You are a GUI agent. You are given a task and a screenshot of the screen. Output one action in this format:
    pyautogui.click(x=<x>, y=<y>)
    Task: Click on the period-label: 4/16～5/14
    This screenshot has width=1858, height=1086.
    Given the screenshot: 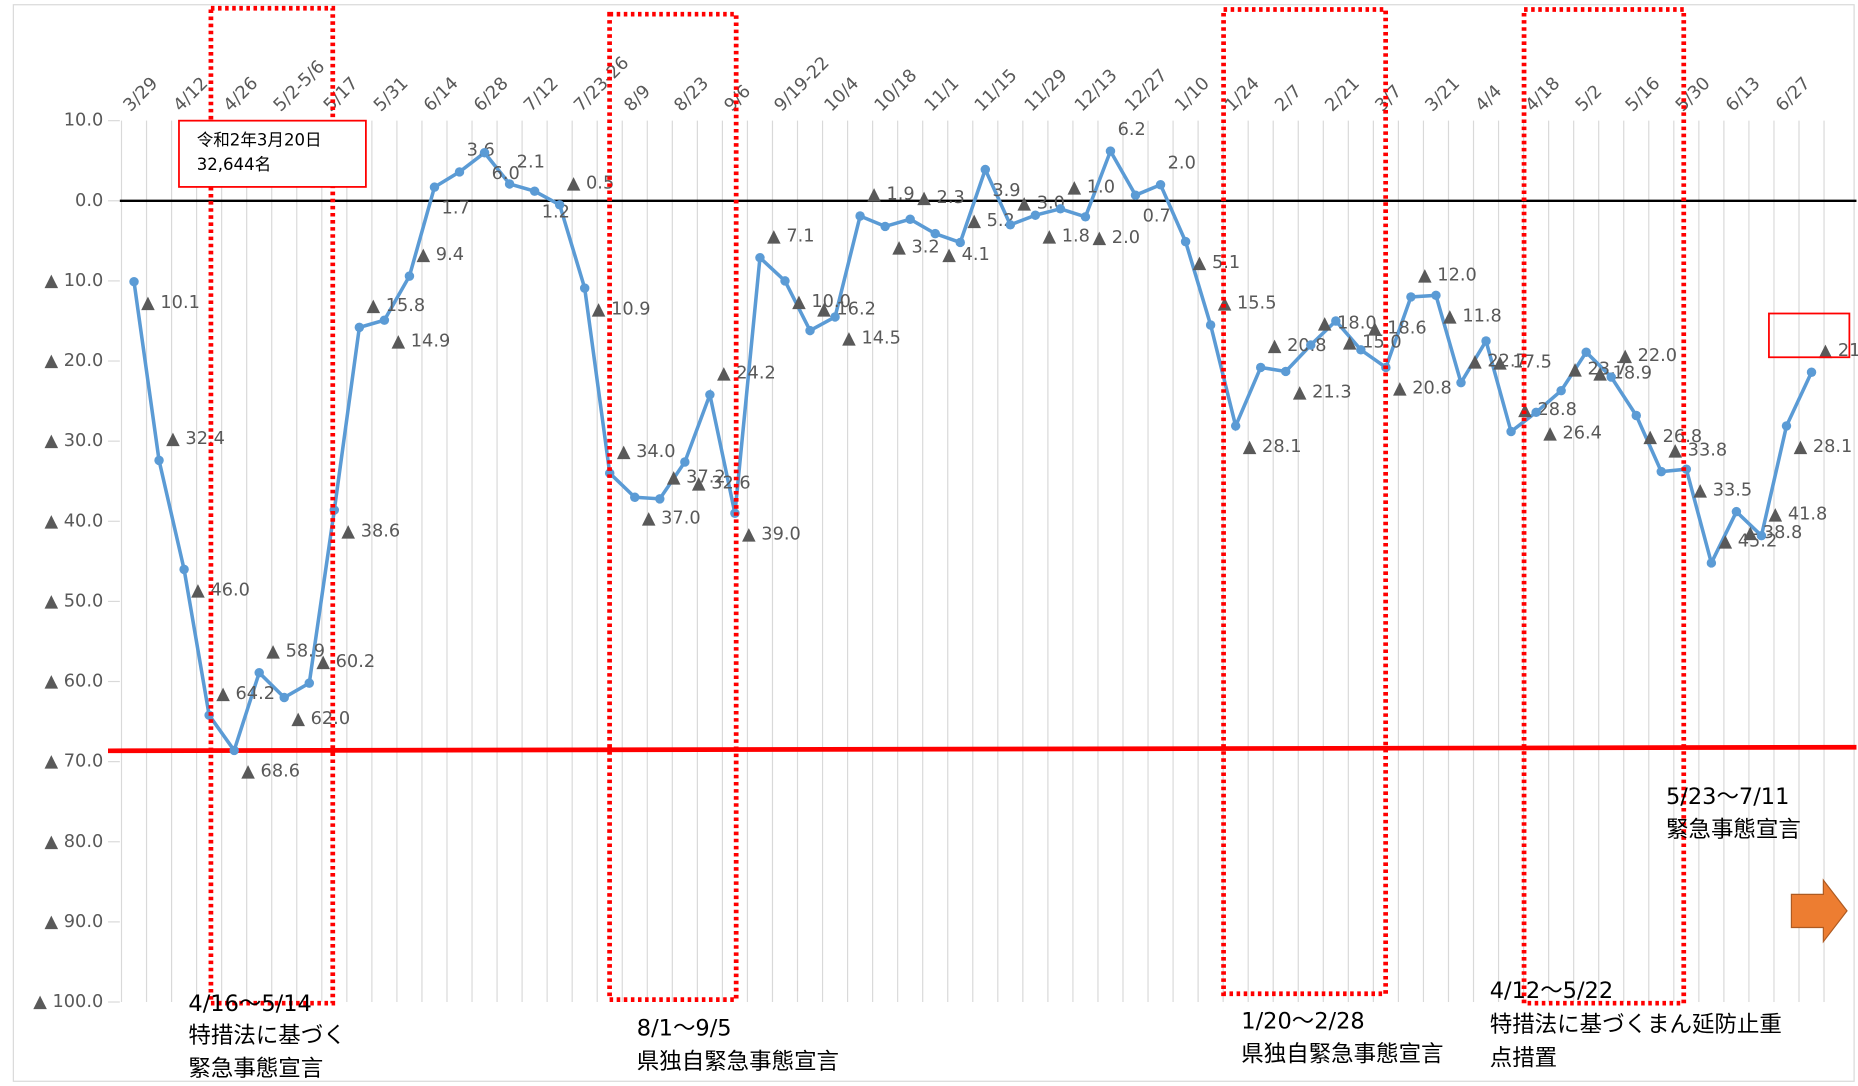 What is the action you would take?
    pyautogui.click(x=249, y=1004)
    